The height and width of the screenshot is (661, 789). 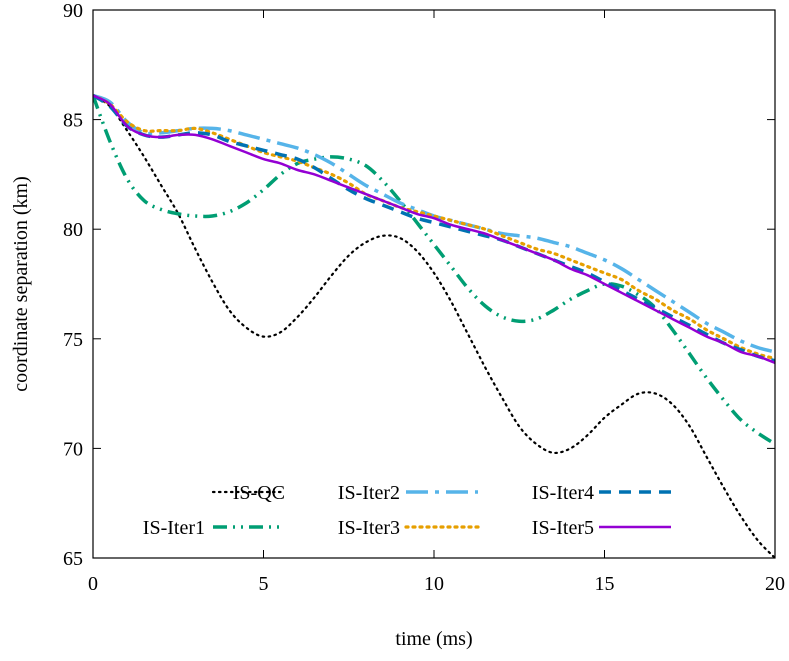 I want to click on x-axis-label: time (ms), so click(x=433, y=639).